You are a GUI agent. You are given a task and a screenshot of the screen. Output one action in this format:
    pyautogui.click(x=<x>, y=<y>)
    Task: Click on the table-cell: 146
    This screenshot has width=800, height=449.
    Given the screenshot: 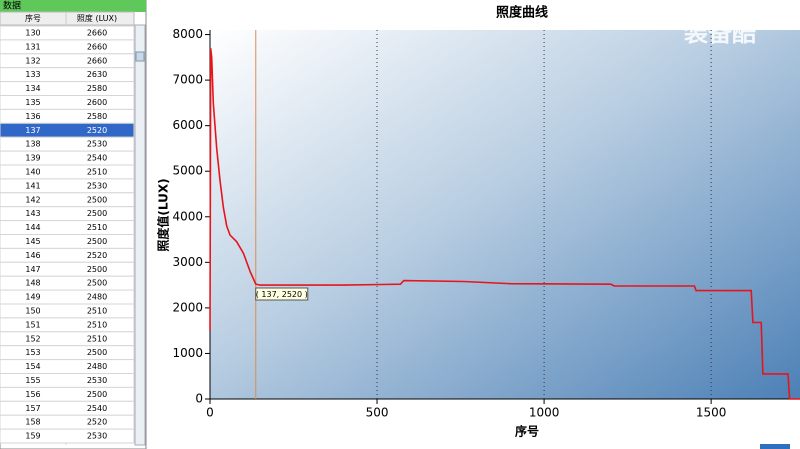 What is the action you would take?
    pyautogui.click(x=32, y=255)
    